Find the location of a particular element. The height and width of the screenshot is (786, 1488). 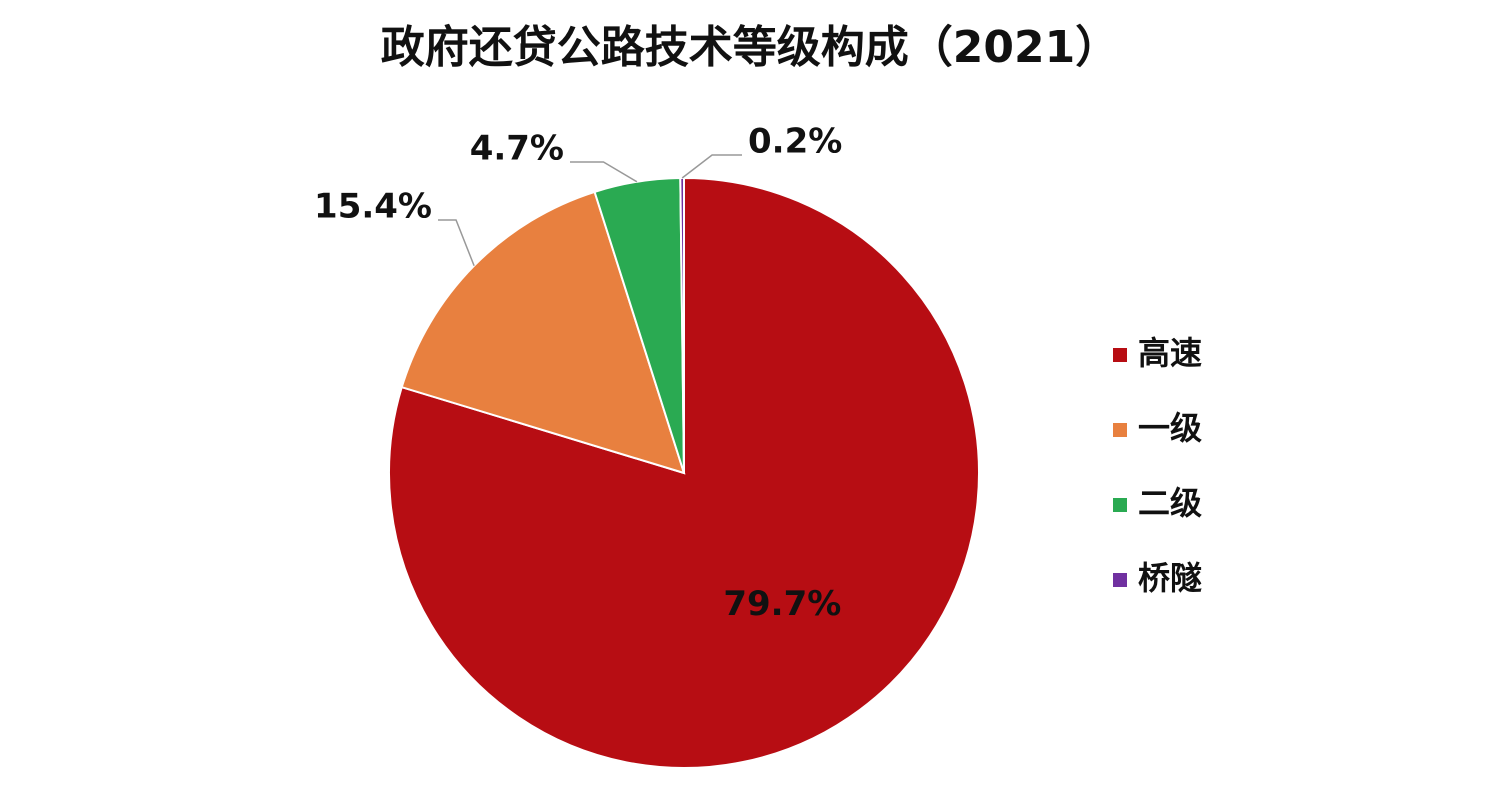

legend-label: 桥隧 is located at coordinates (1170, 578).